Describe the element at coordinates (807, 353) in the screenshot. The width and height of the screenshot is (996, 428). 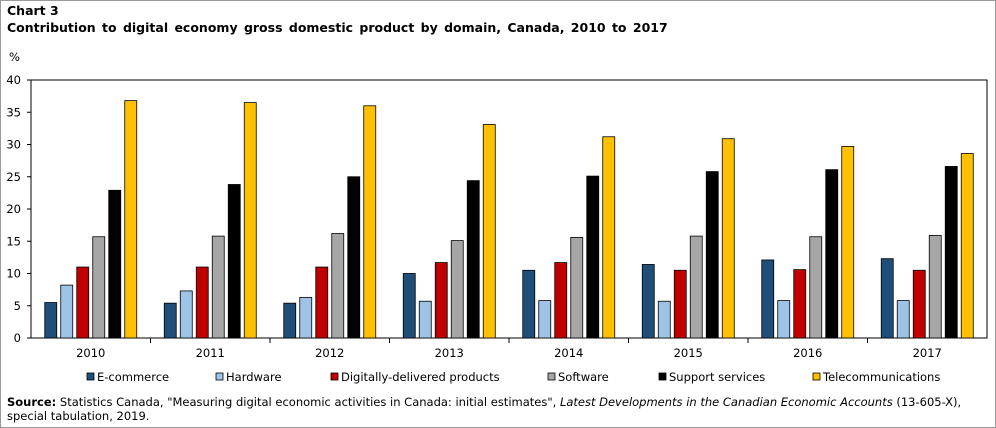
I see `x-tick-label: 2016` at that location.